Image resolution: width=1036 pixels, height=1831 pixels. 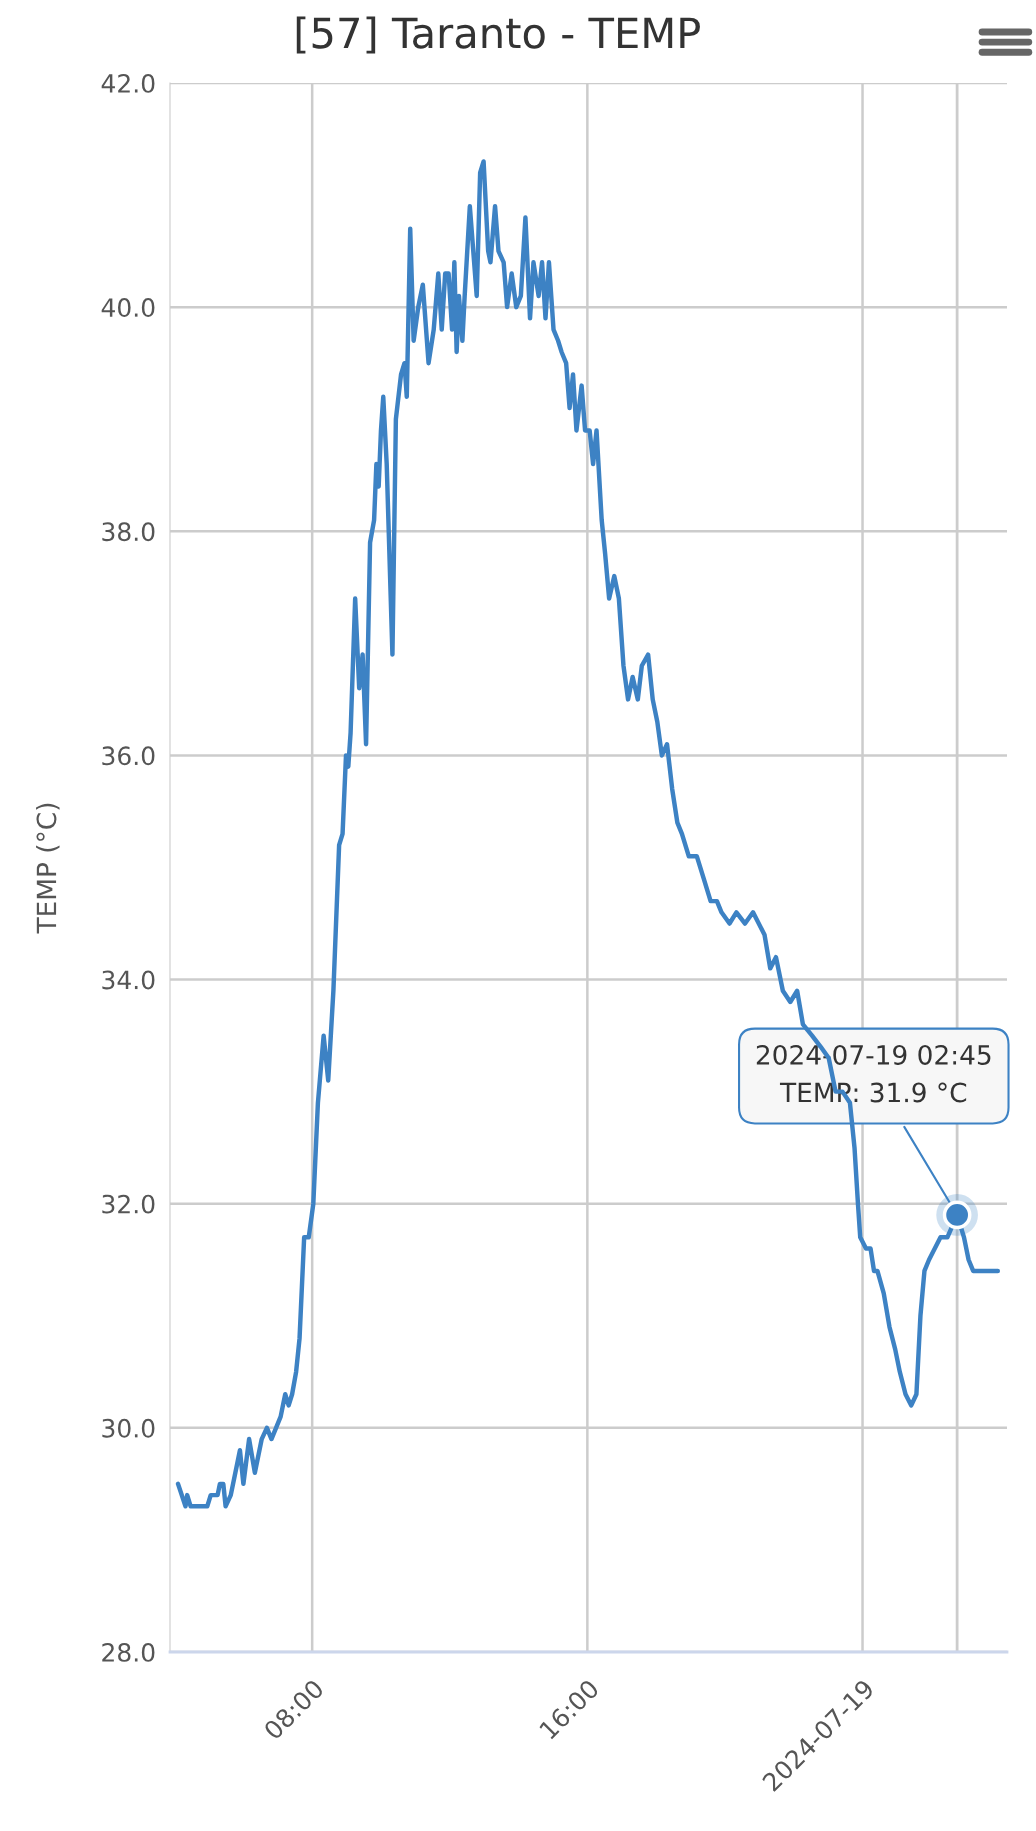 What do you see at coordinates (128, 980) in the screenshot?
I see `y-tick-label: 34.0` at bounding box center [128, 980].